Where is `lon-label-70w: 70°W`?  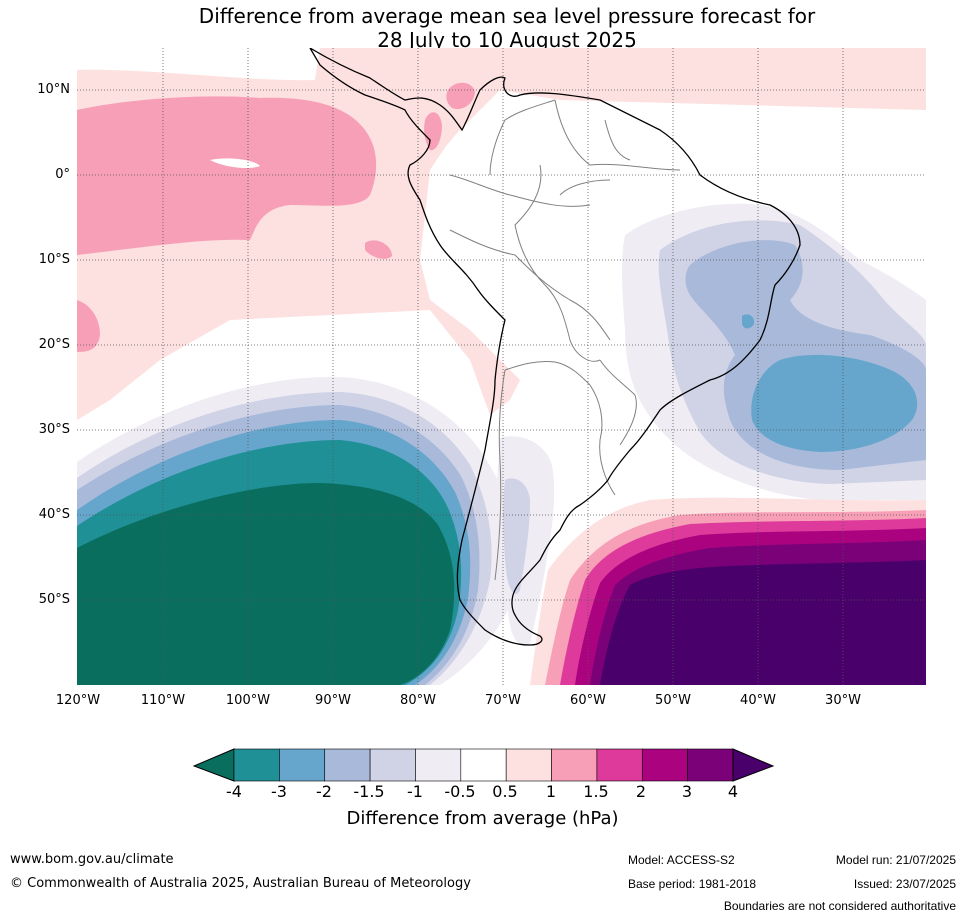
lon-label-70w: 70°W is located at coordinates (503, 700).